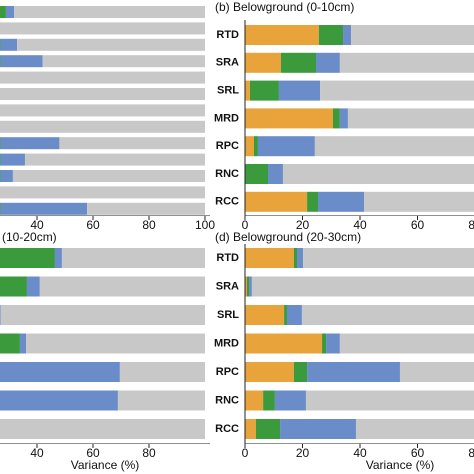 This screenshot has width=474, height=474. What do you see at coordinates (303, 225) in the screenshot?
I see `x-tick-label: 20` at bounding box center [303, 225].